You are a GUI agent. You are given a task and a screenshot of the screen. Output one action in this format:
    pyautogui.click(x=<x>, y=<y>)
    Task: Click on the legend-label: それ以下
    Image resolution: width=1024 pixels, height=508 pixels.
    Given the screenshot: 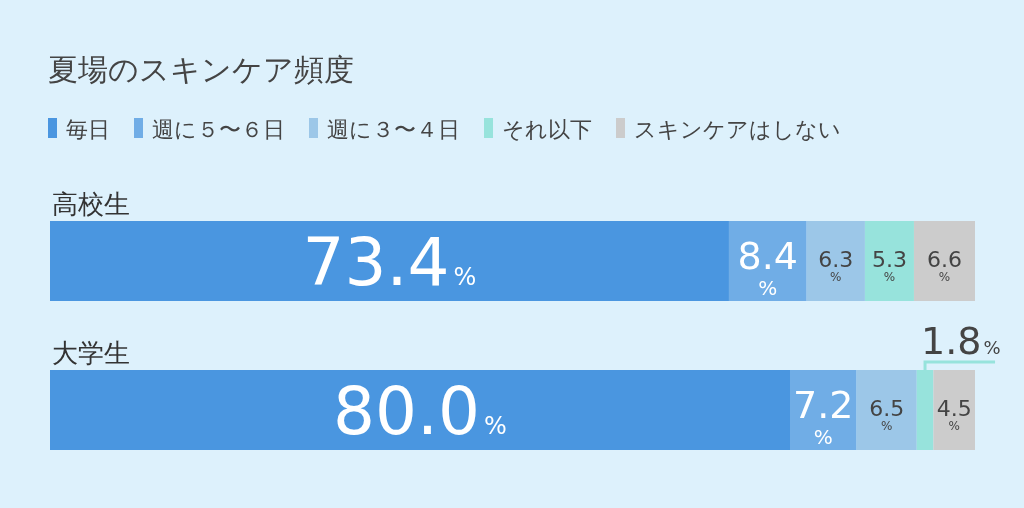 What is the action you would take?
    pyautogui.click(x=547, y=129)
    